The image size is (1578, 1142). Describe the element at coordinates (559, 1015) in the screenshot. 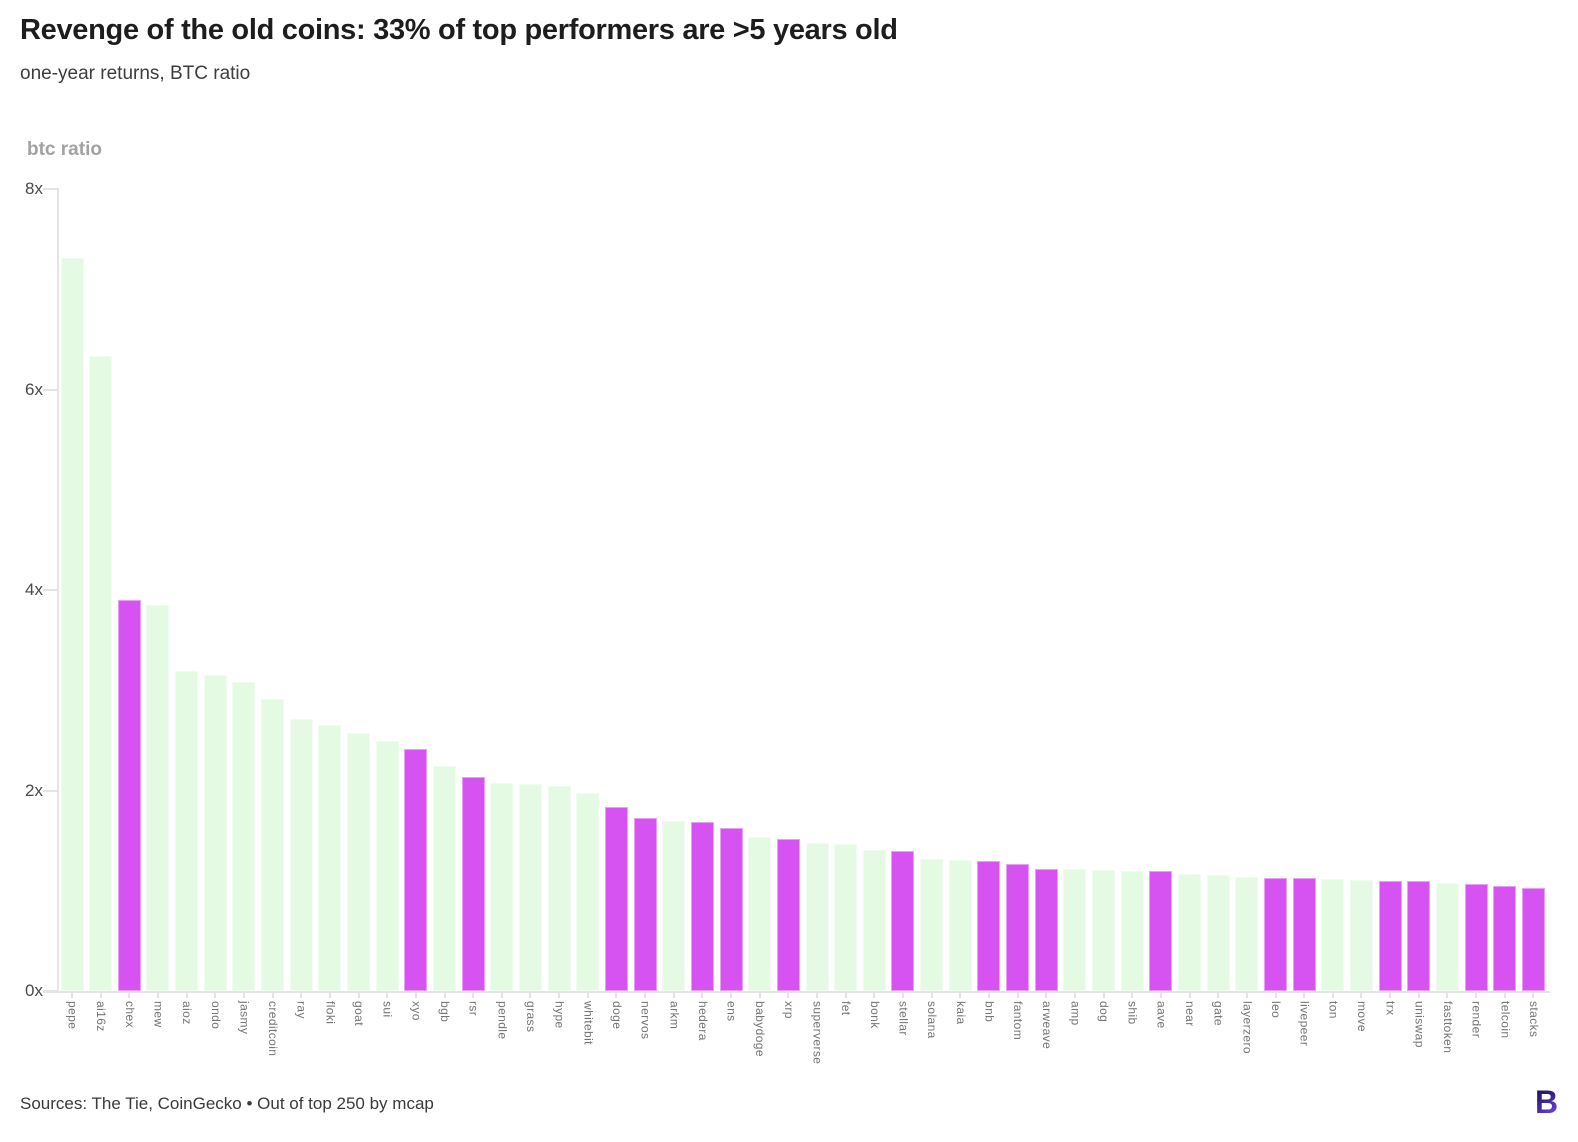

I see `x-label-hype: hype` at that location.